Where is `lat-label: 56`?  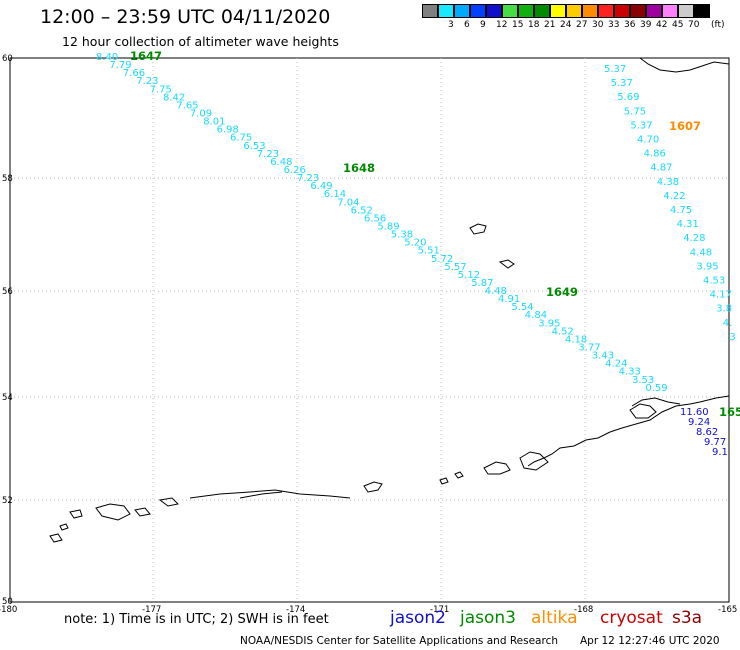 lat-label: 56 is located at coordinates (7, 292).